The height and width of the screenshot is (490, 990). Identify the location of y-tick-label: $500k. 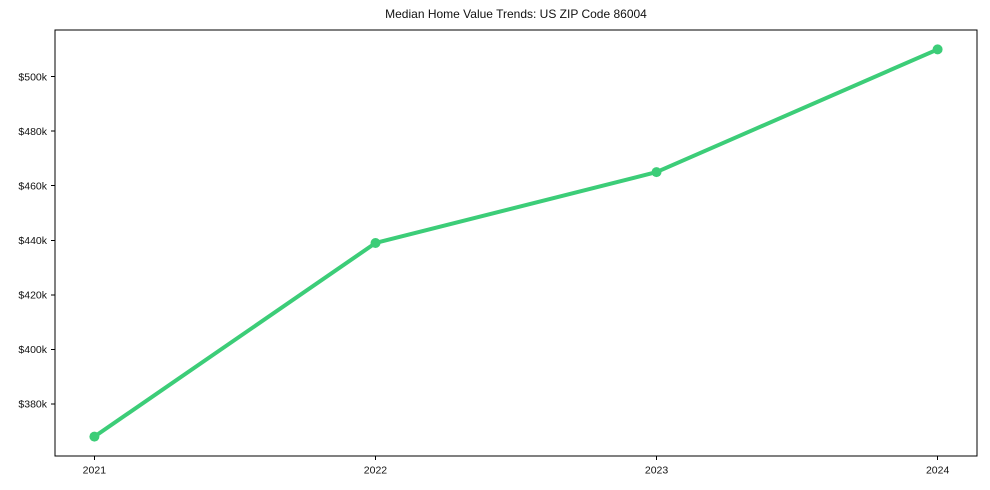
(32, 77).